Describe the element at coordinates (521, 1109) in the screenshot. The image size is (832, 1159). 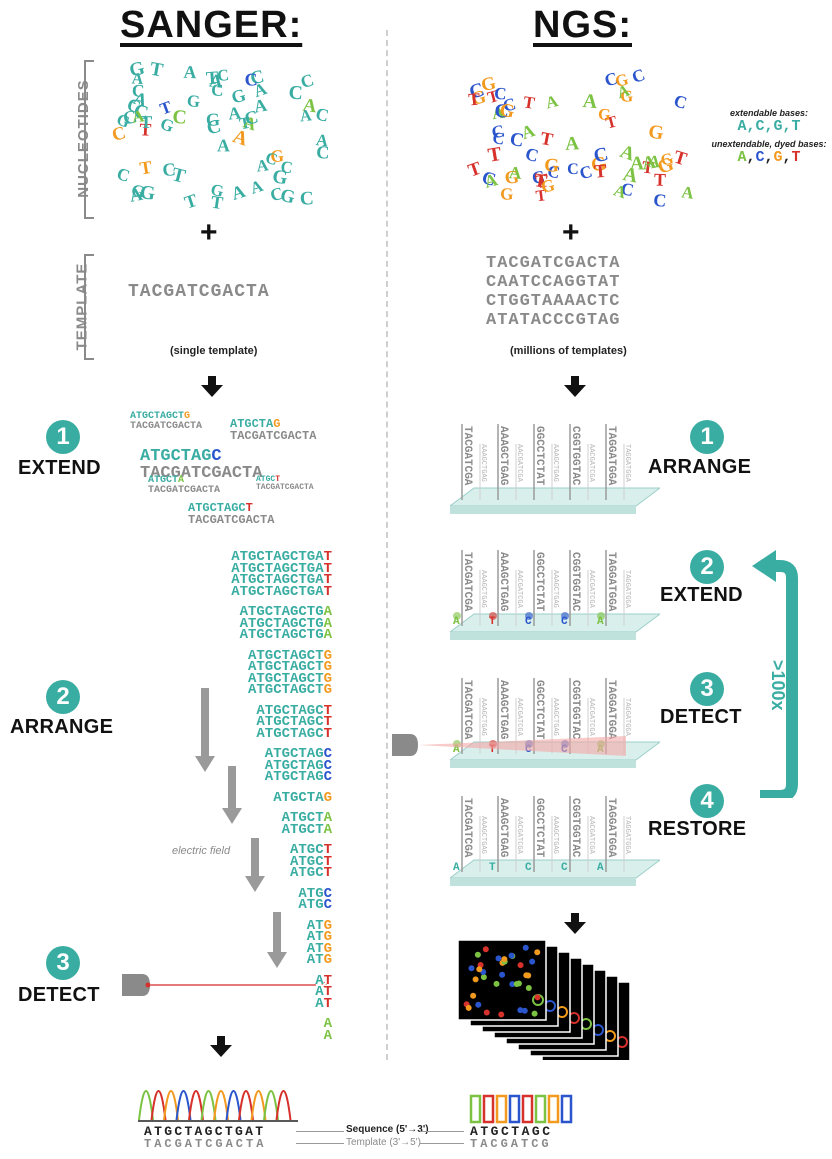
I see `ngs-signal-bars` at that location.